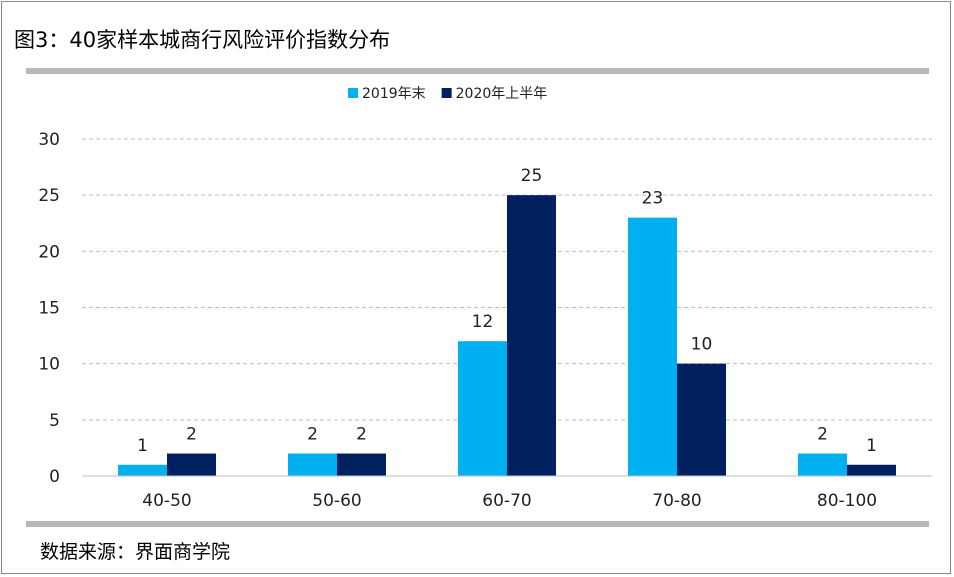  Describe the element at coordinates (502, 94) in the screenshot. I see `legend-label: 2020年上半年` at that location.